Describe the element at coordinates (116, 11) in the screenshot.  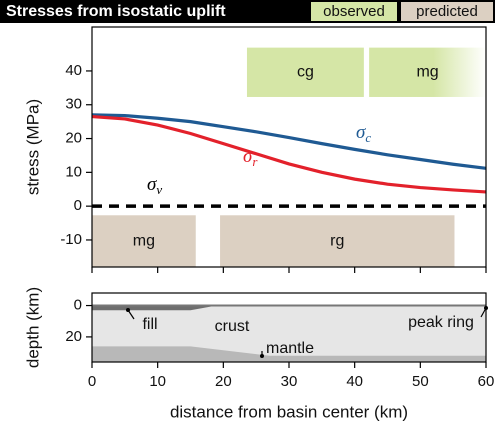
I see `title: Stresses from isostatic uplift` at that location.